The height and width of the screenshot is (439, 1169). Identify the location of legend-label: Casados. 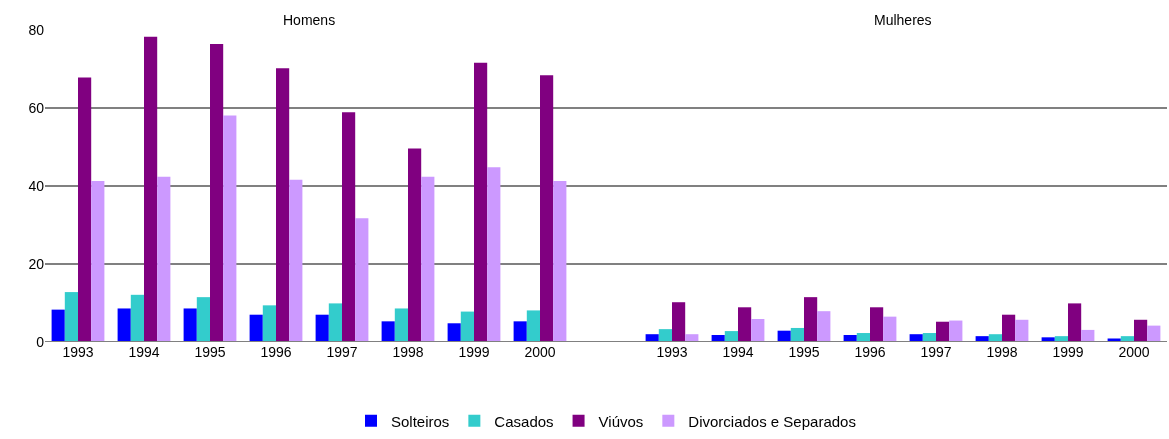
(524, 421).